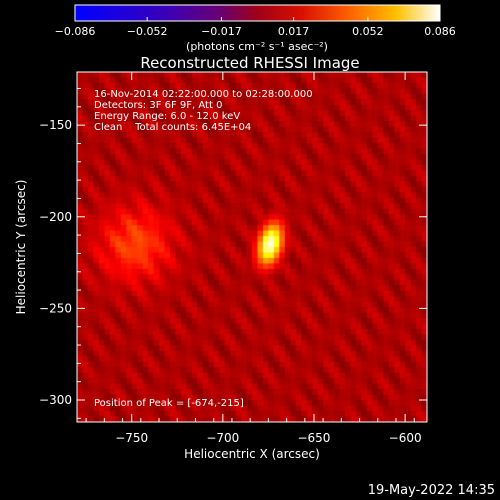 The width and height of the screenshot is (500, 500). I want to click on y-tick-label: −250, so click(55, 308).